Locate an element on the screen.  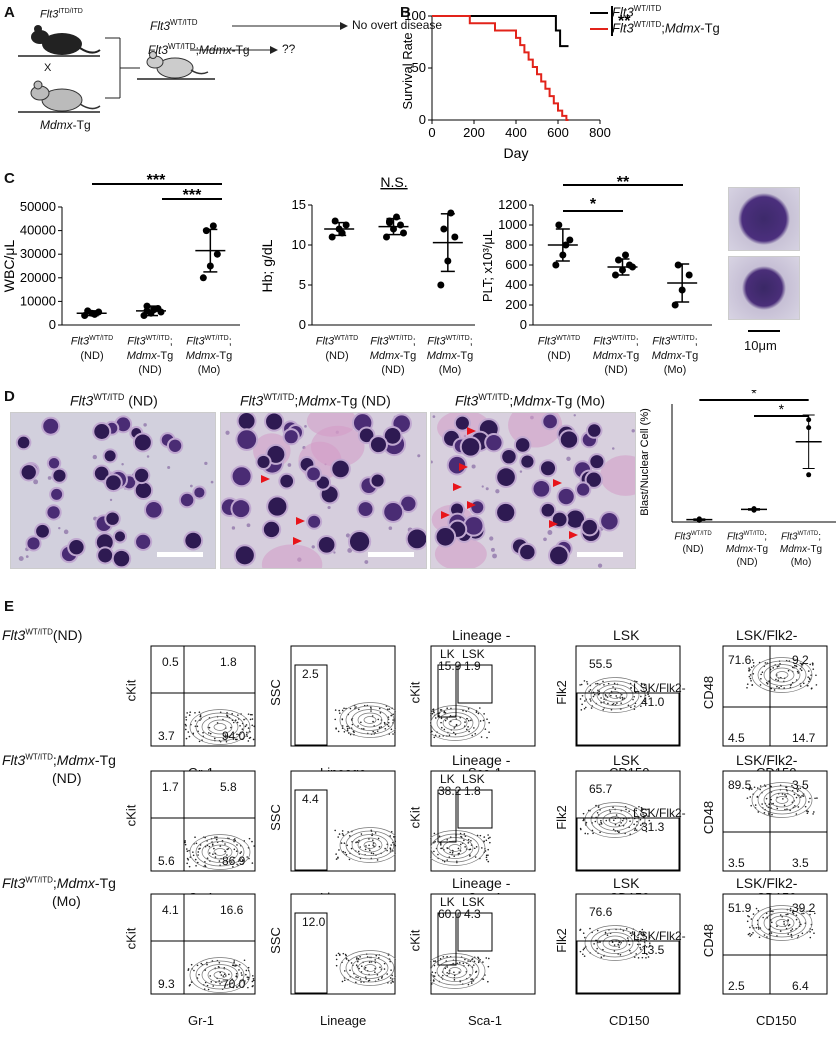
plt-ytick-label: 0 is located at coordinates (523, 324).